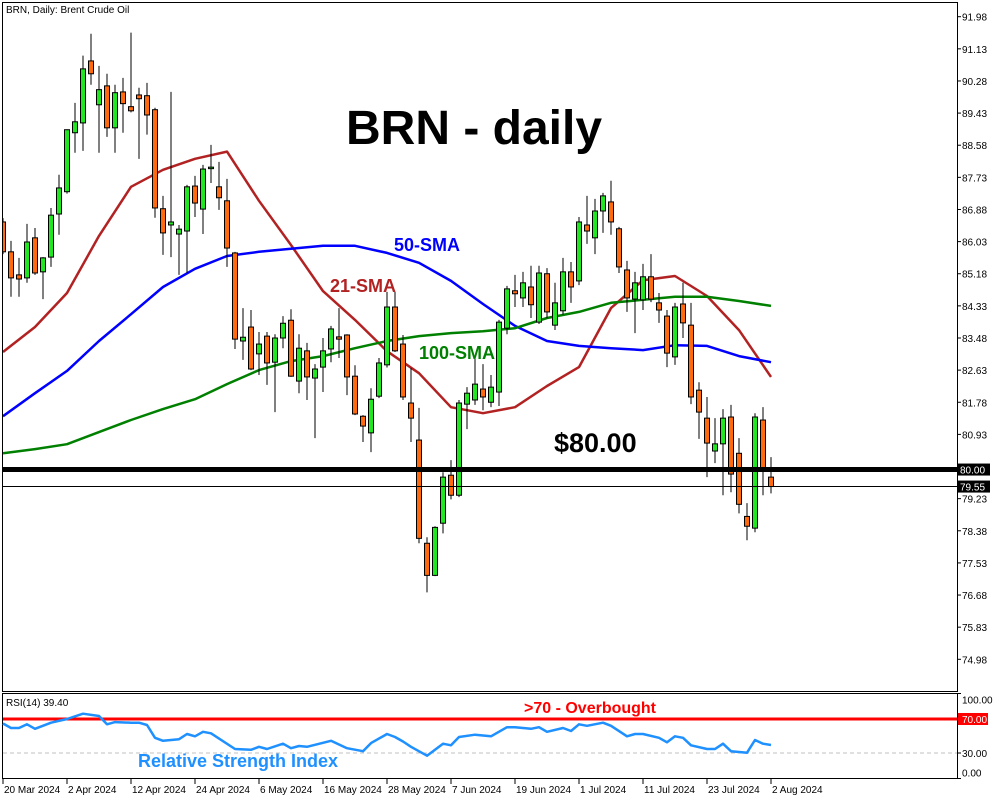  Describe the element at coordinates (974, 307) in the screenshot. I see `price-tick-label: 84.33` at that location.